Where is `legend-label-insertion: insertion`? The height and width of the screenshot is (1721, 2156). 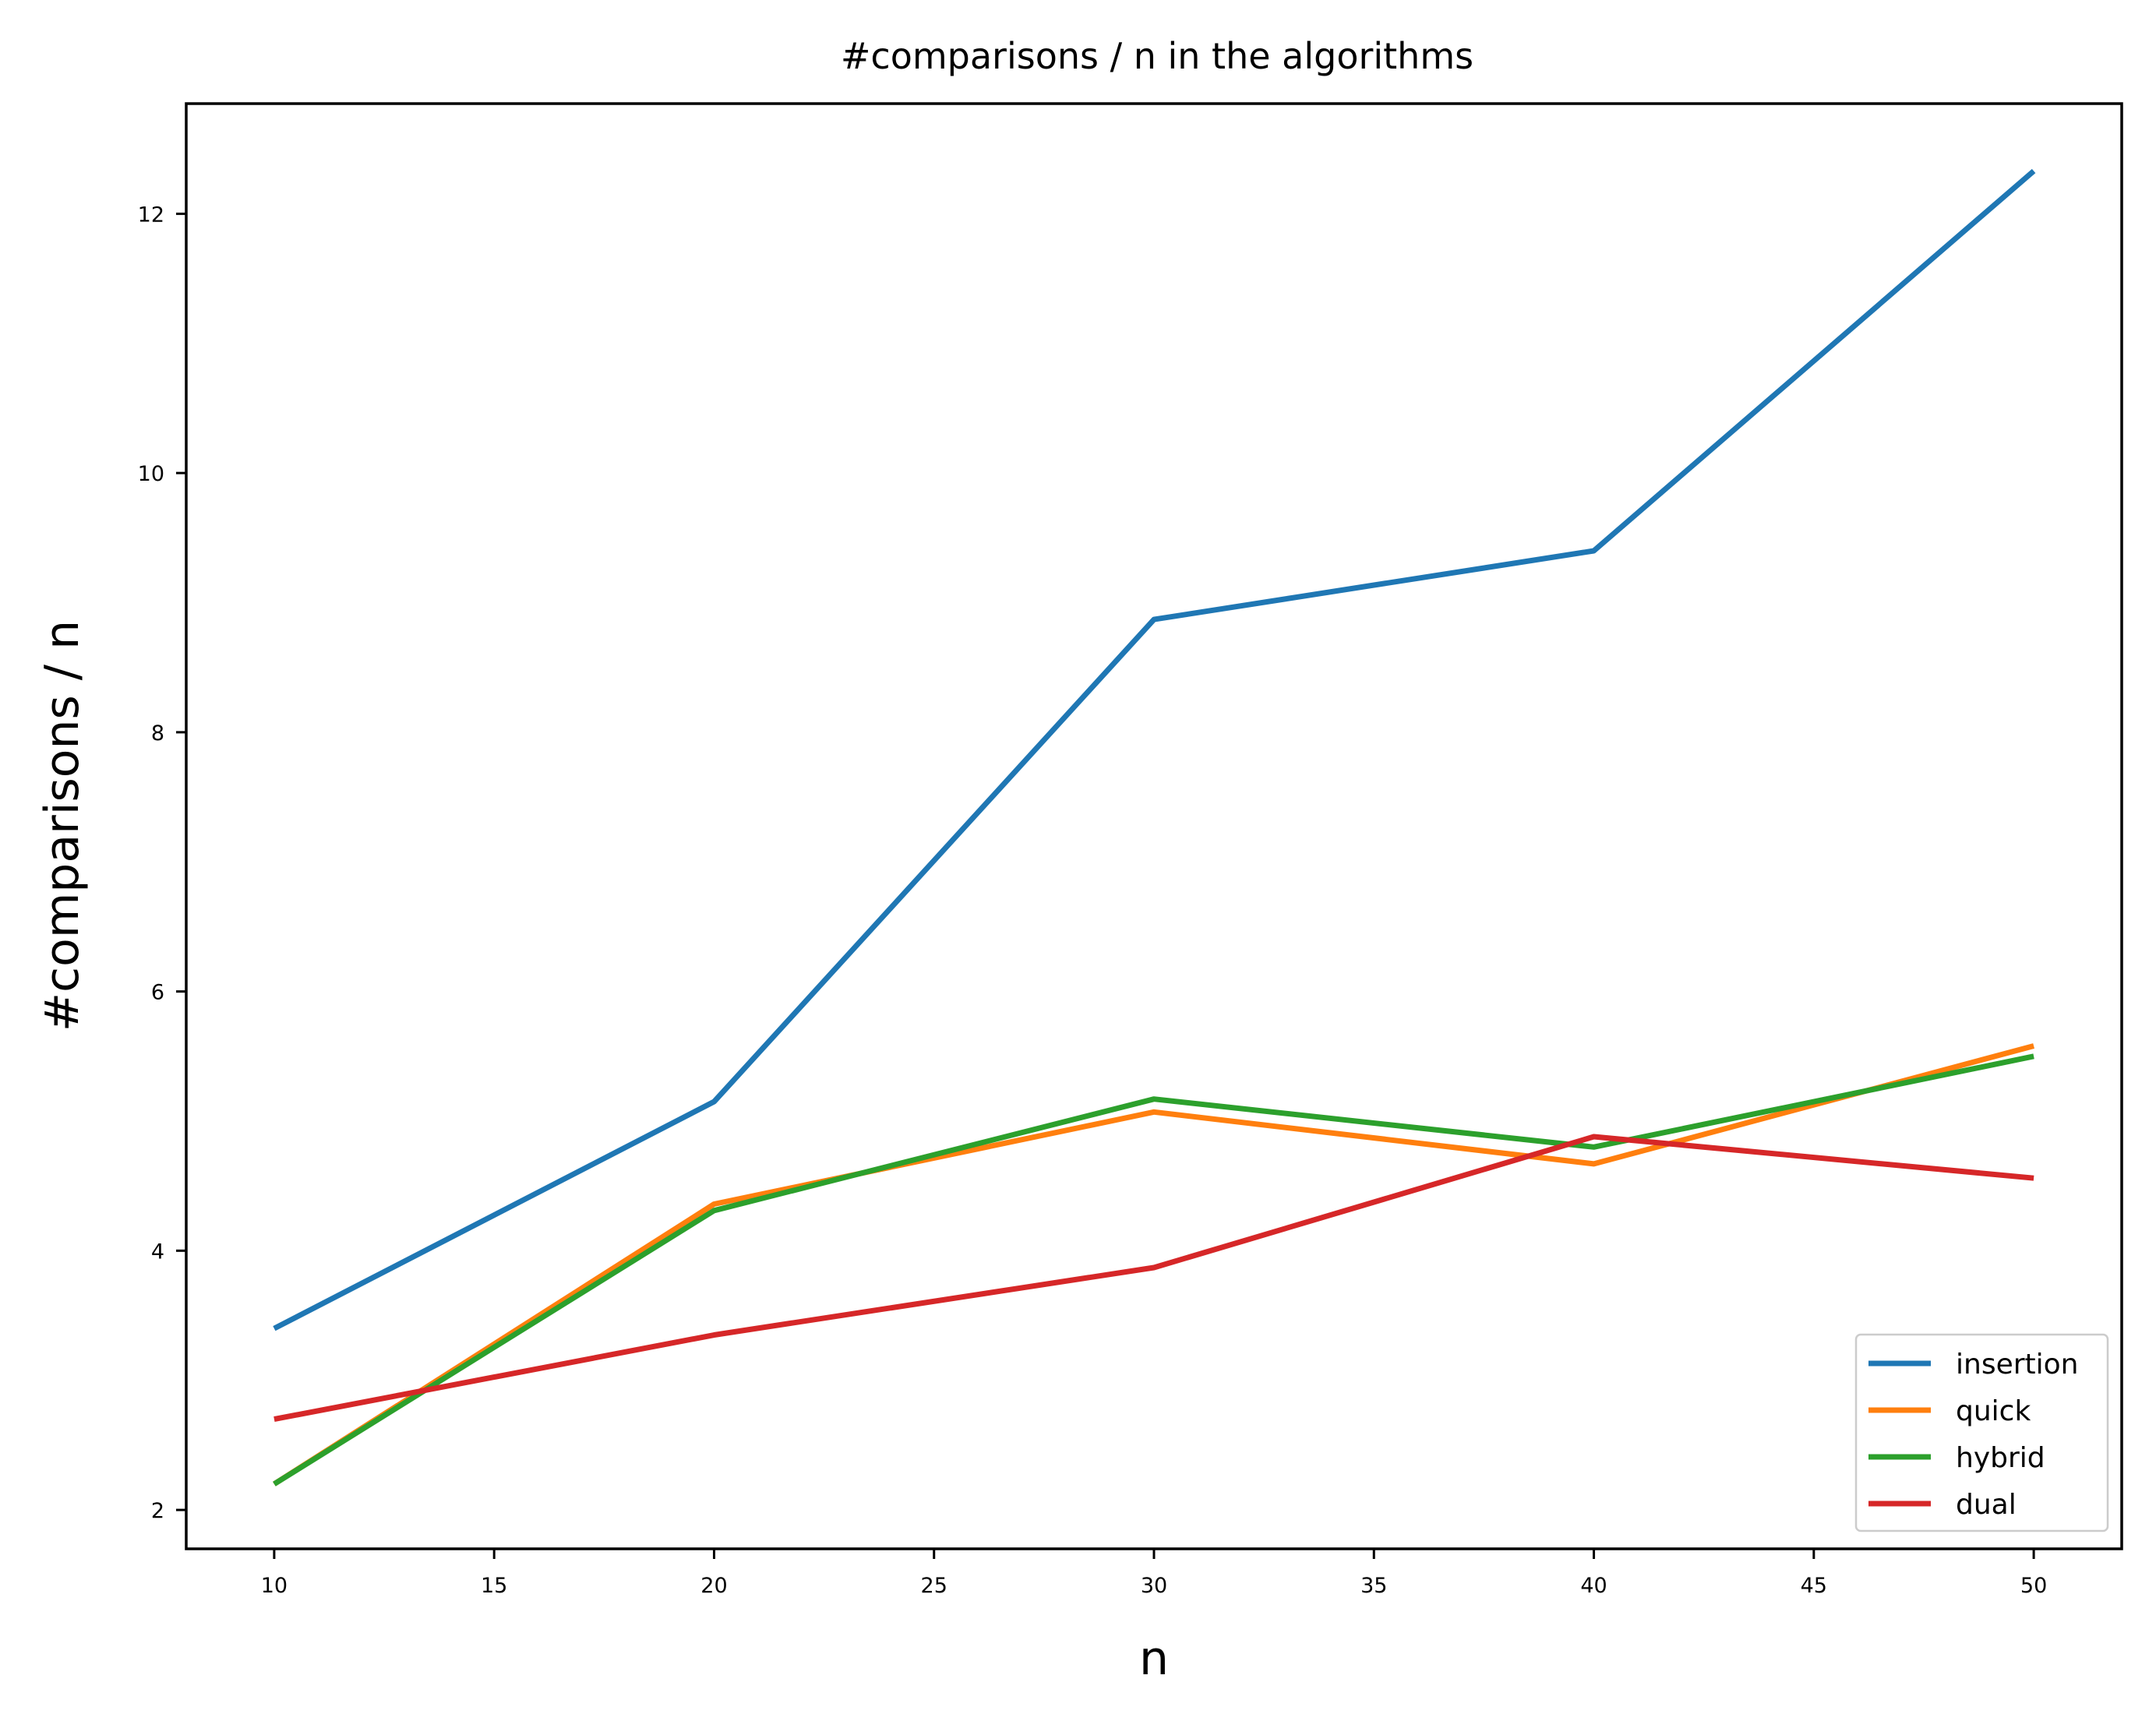 legend-label-insertion: insertion is located at coordinates (2017, 1365).